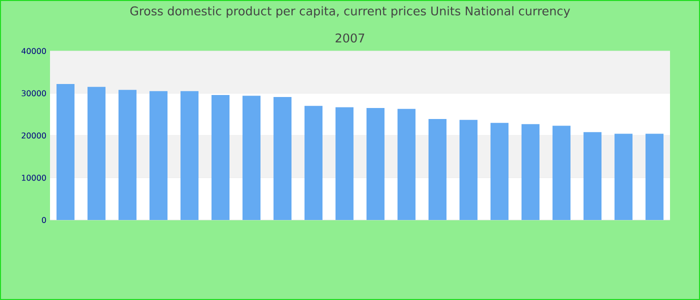  I want to click on chart-title: Gross domestic product per capita, current prices Units National currency, so click(350, 12).